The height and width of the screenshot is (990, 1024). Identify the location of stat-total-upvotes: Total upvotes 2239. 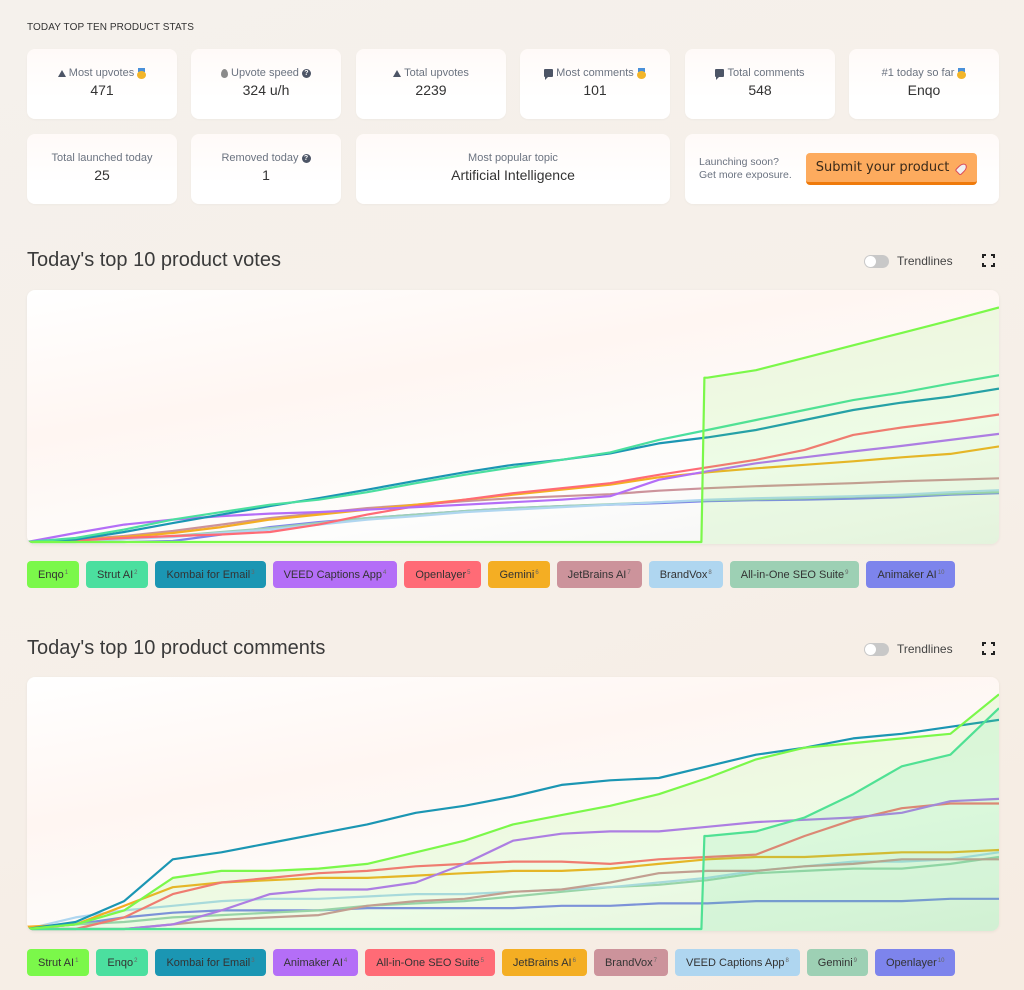
(431, 84).